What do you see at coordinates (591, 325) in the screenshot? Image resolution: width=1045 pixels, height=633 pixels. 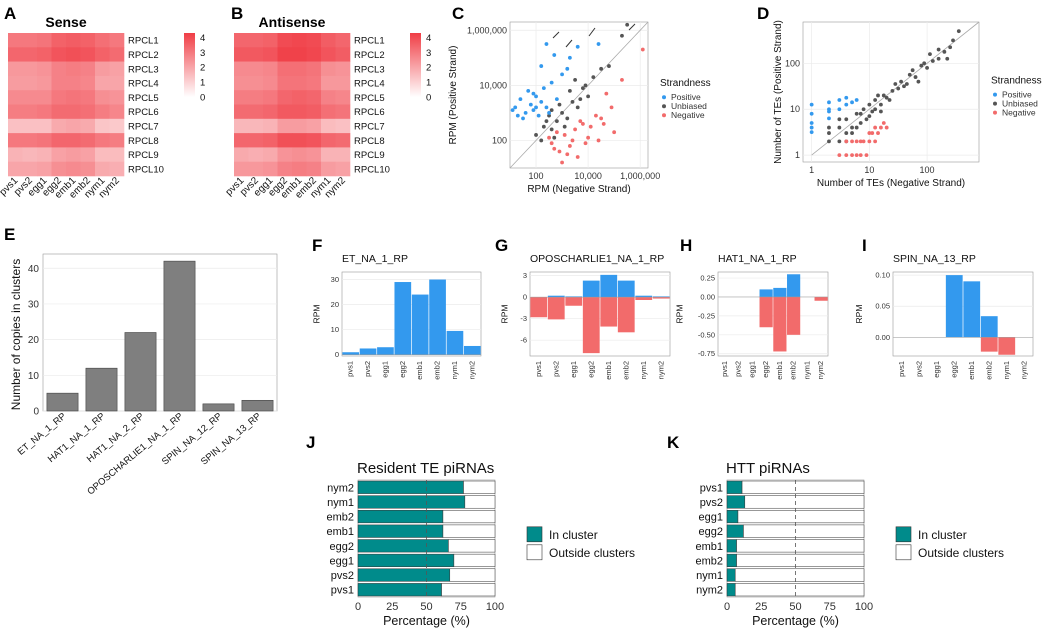 I see `bar-negative` at bounding box center [591, 325].